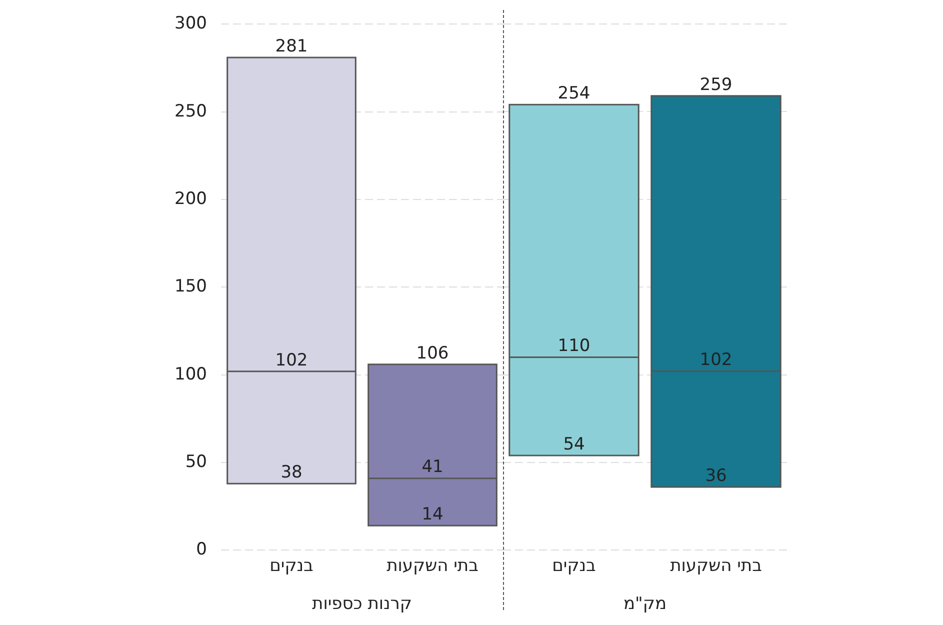 The height and width of the screenshot is (625, 943). I want to click on y-tick-label: 250, so click(190, 111).